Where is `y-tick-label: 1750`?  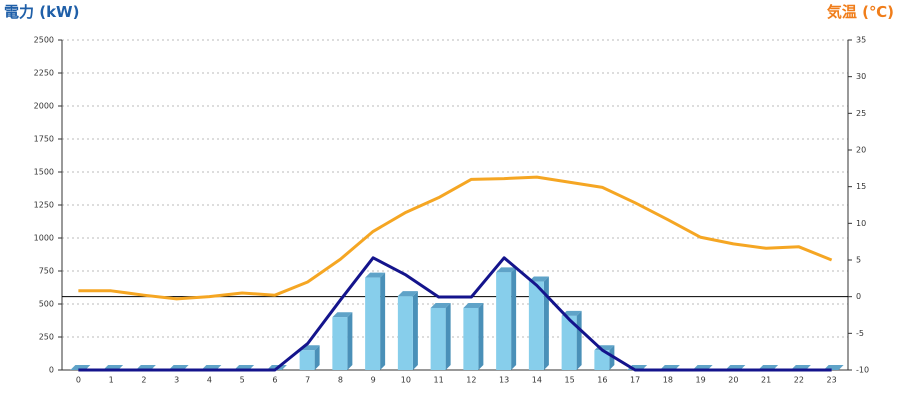
y-tick-label: 1750 is located at coordinates (44, 139).